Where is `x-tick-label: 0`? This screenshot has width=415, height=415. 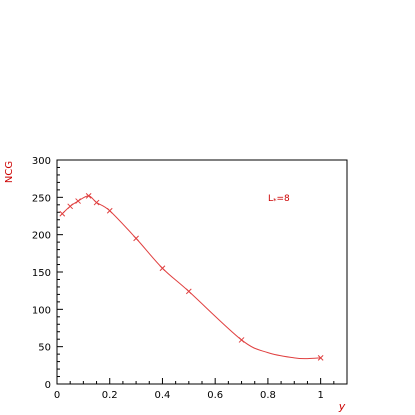
x-tick-label: 0 is located at coordinates (57, 395).